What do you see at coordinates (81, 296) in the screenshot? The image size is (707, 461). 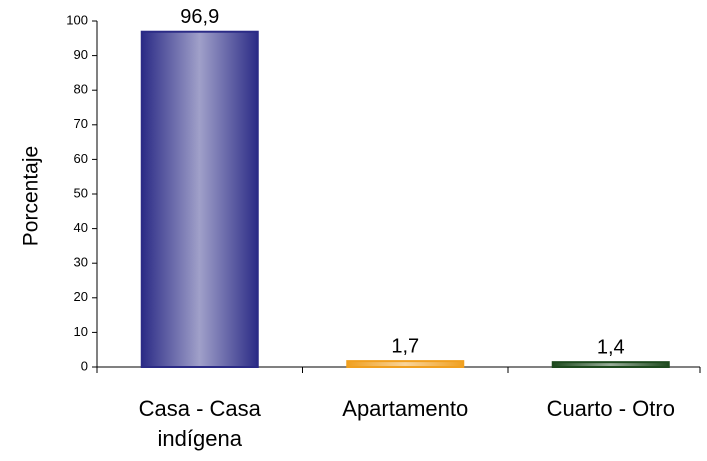 I see `y-tick-label: 20` at bounding box center [81, 296].